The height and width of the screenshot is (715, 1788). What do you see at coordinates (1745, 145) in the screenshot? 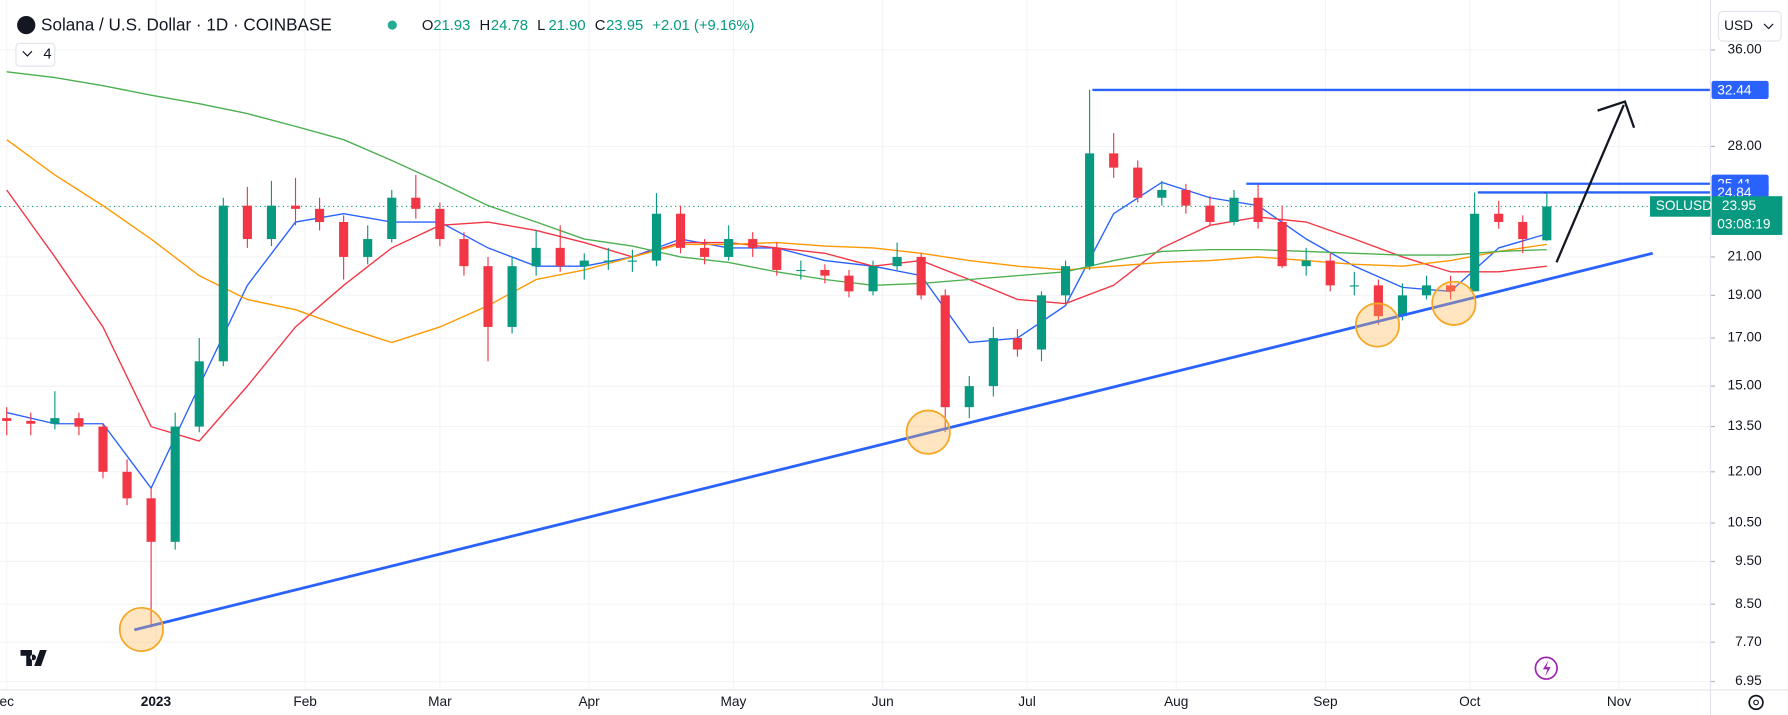
I see `y-tick-label: 28.00` at bounding box center [1745, 145].